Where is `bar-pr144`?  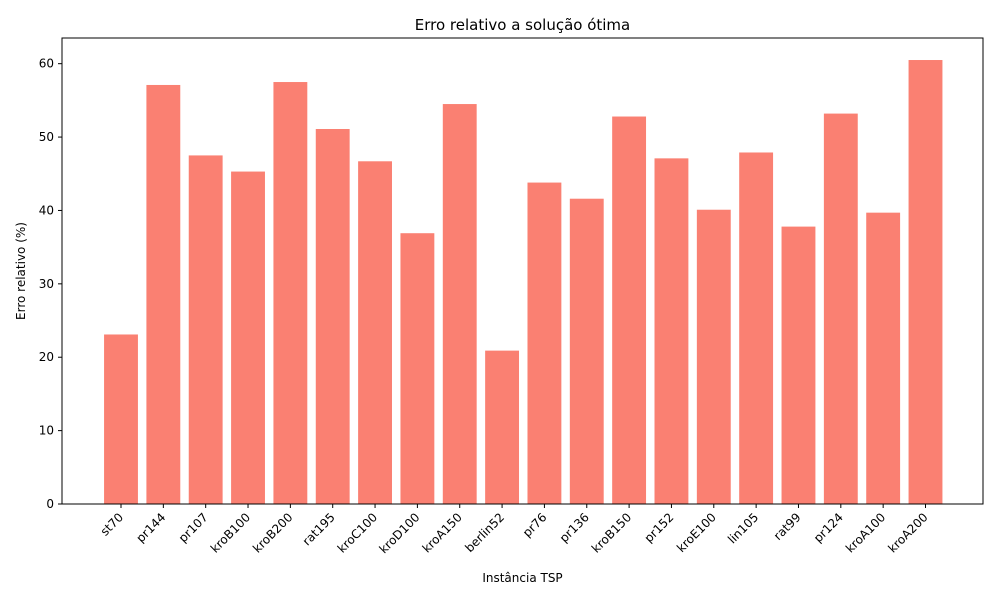 bar-pr144 is located at coordinates (163, 294).